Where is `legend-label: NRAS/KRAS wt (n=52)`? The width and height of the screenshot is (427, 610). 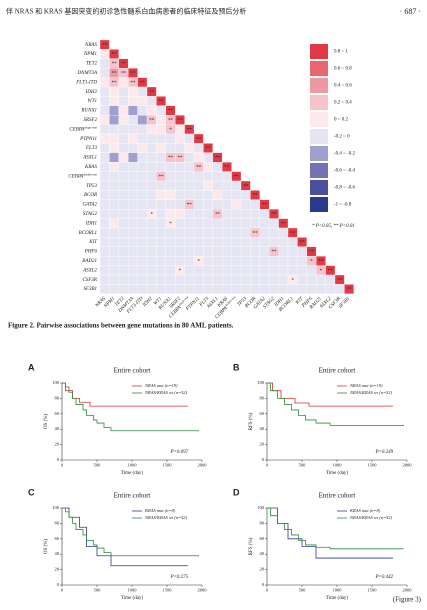 legend-label: NRAS/KRAS wt (n=52) is located at coordinates (371, 517).